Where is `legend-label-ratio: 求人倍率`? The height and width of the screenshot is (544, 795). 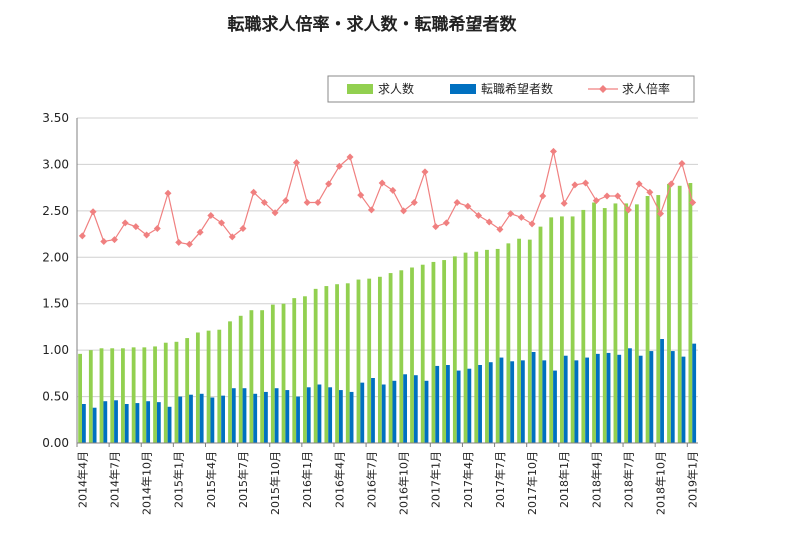 legend-label-ratio: 求人倍率 is located at coordinates (646, 88).